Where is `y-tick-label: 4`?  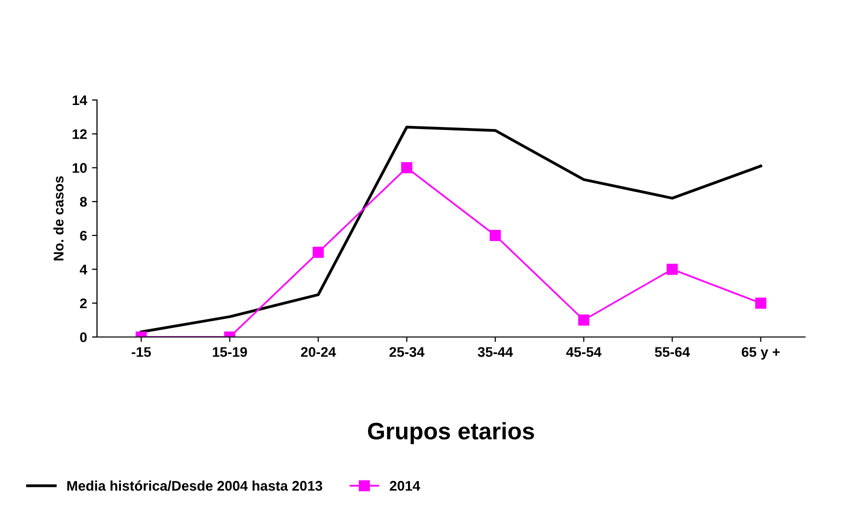 y-tick-label: 4 is located at coordinates (84, 269).